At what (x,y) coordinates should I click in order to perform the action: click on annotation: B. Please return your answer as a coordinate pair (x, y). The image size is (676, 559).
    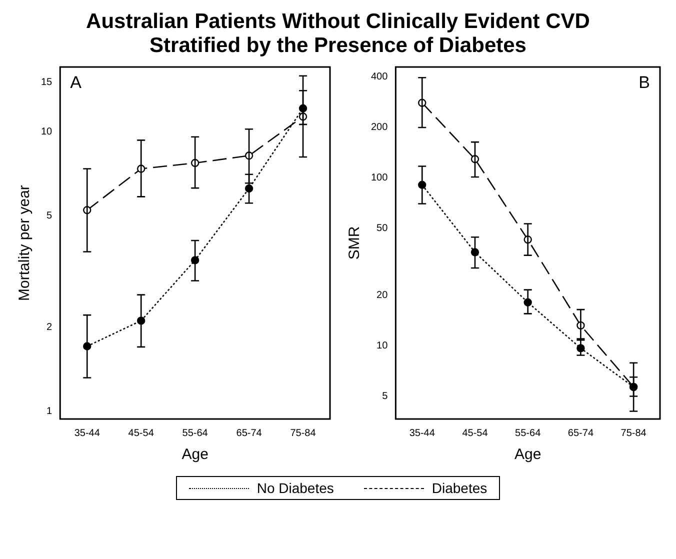
    Looking at the image, I should click on (644, 82).